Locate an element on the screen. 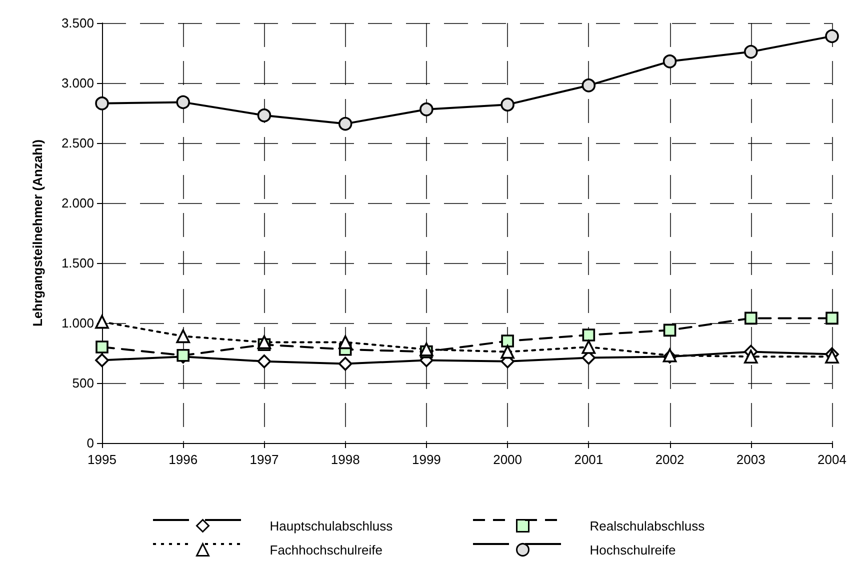  legend-label: Fachhochschulreife is located at coordinates (326, 550).